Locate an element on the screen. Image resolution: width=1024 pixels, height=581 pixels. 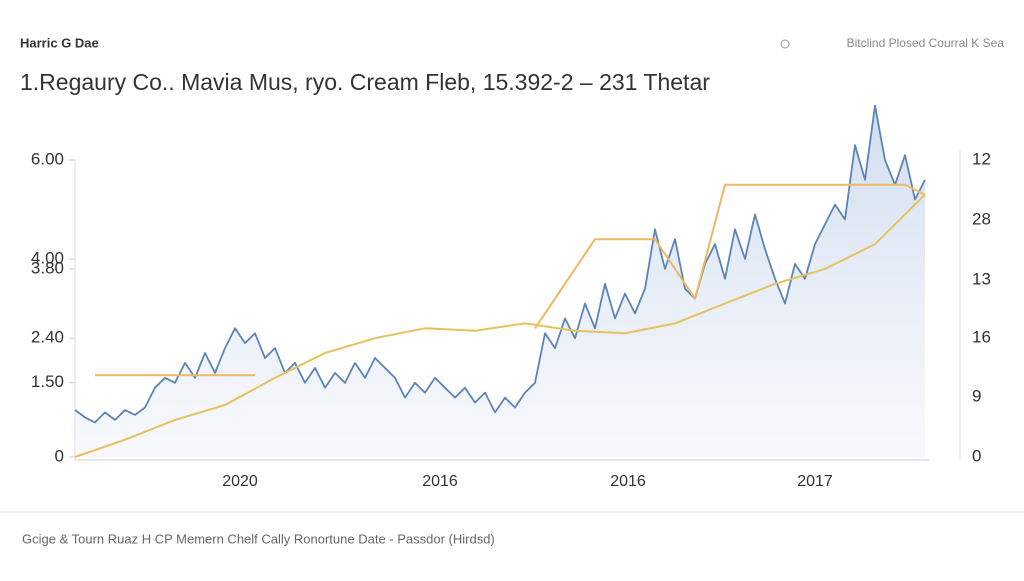
right-label: 28 is located at coordinates (981, 218).